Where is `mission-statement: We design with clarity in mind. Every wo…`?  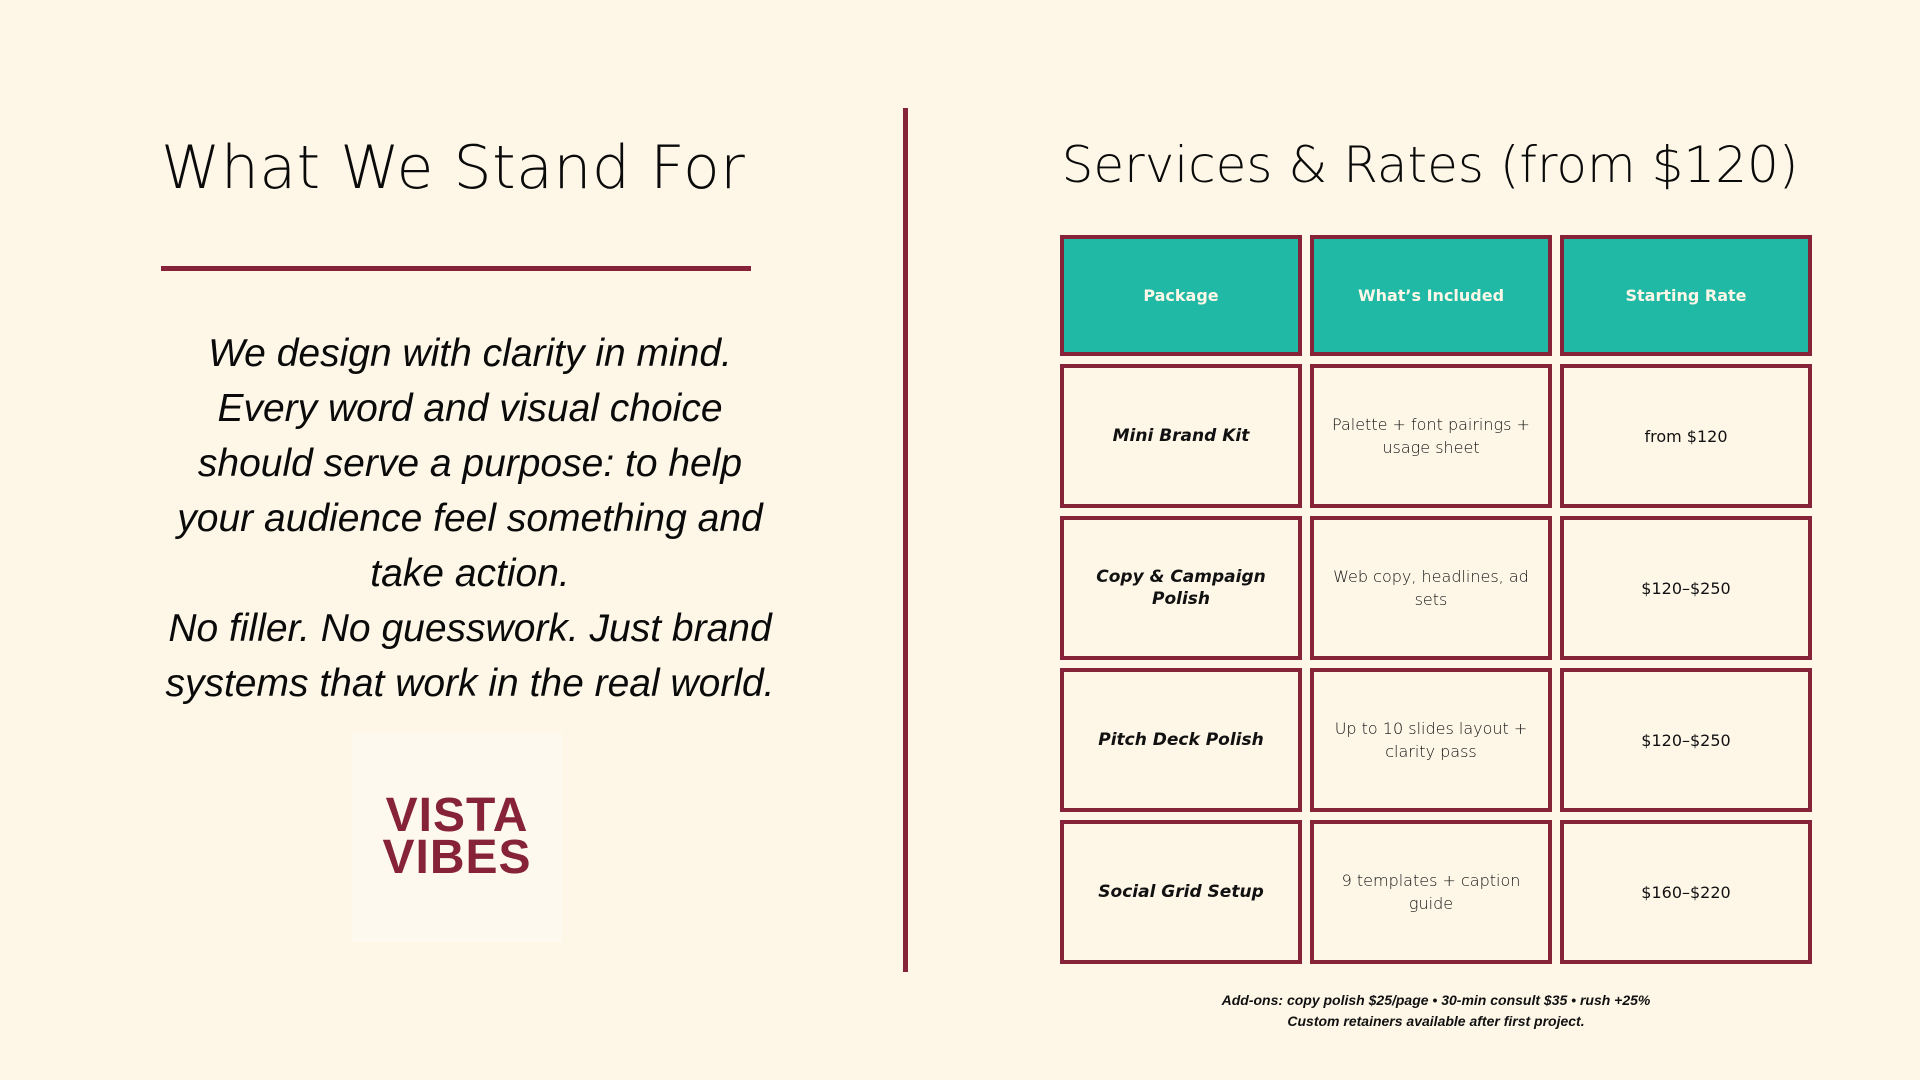 mission-statement: We design with clarity in mind. Every wo… is located at coordinates (470, 518).